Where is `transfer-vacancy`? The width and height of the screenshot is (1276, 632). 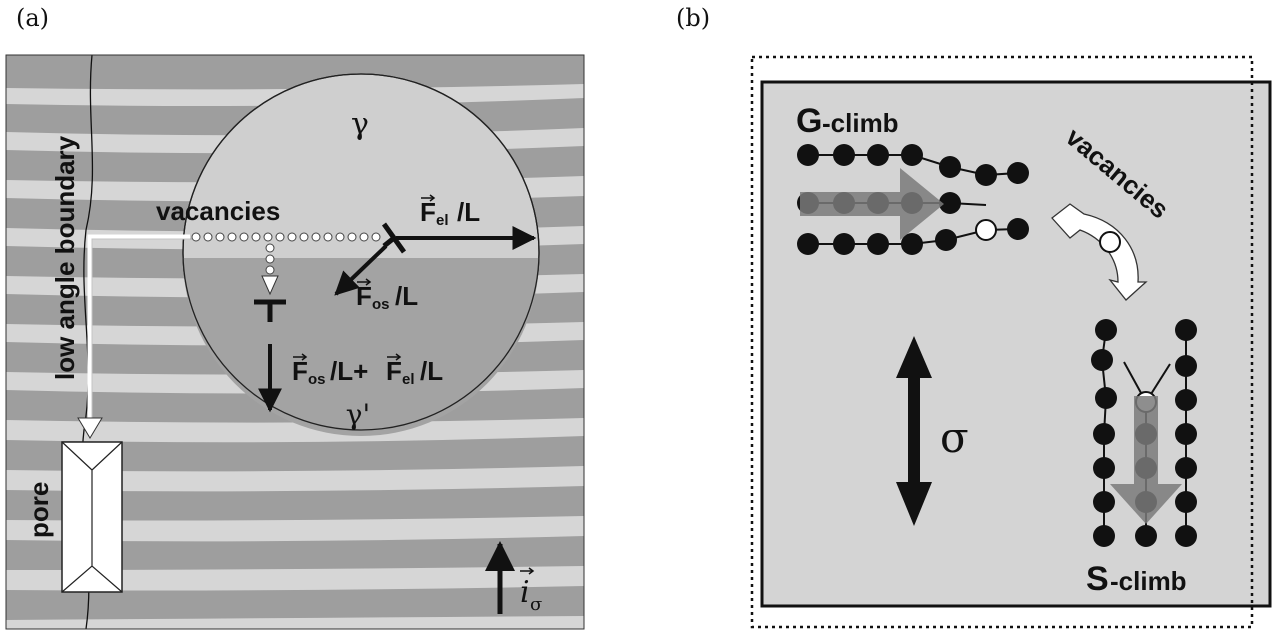
transfer-vacancy is located at coordinates (1110, 242).